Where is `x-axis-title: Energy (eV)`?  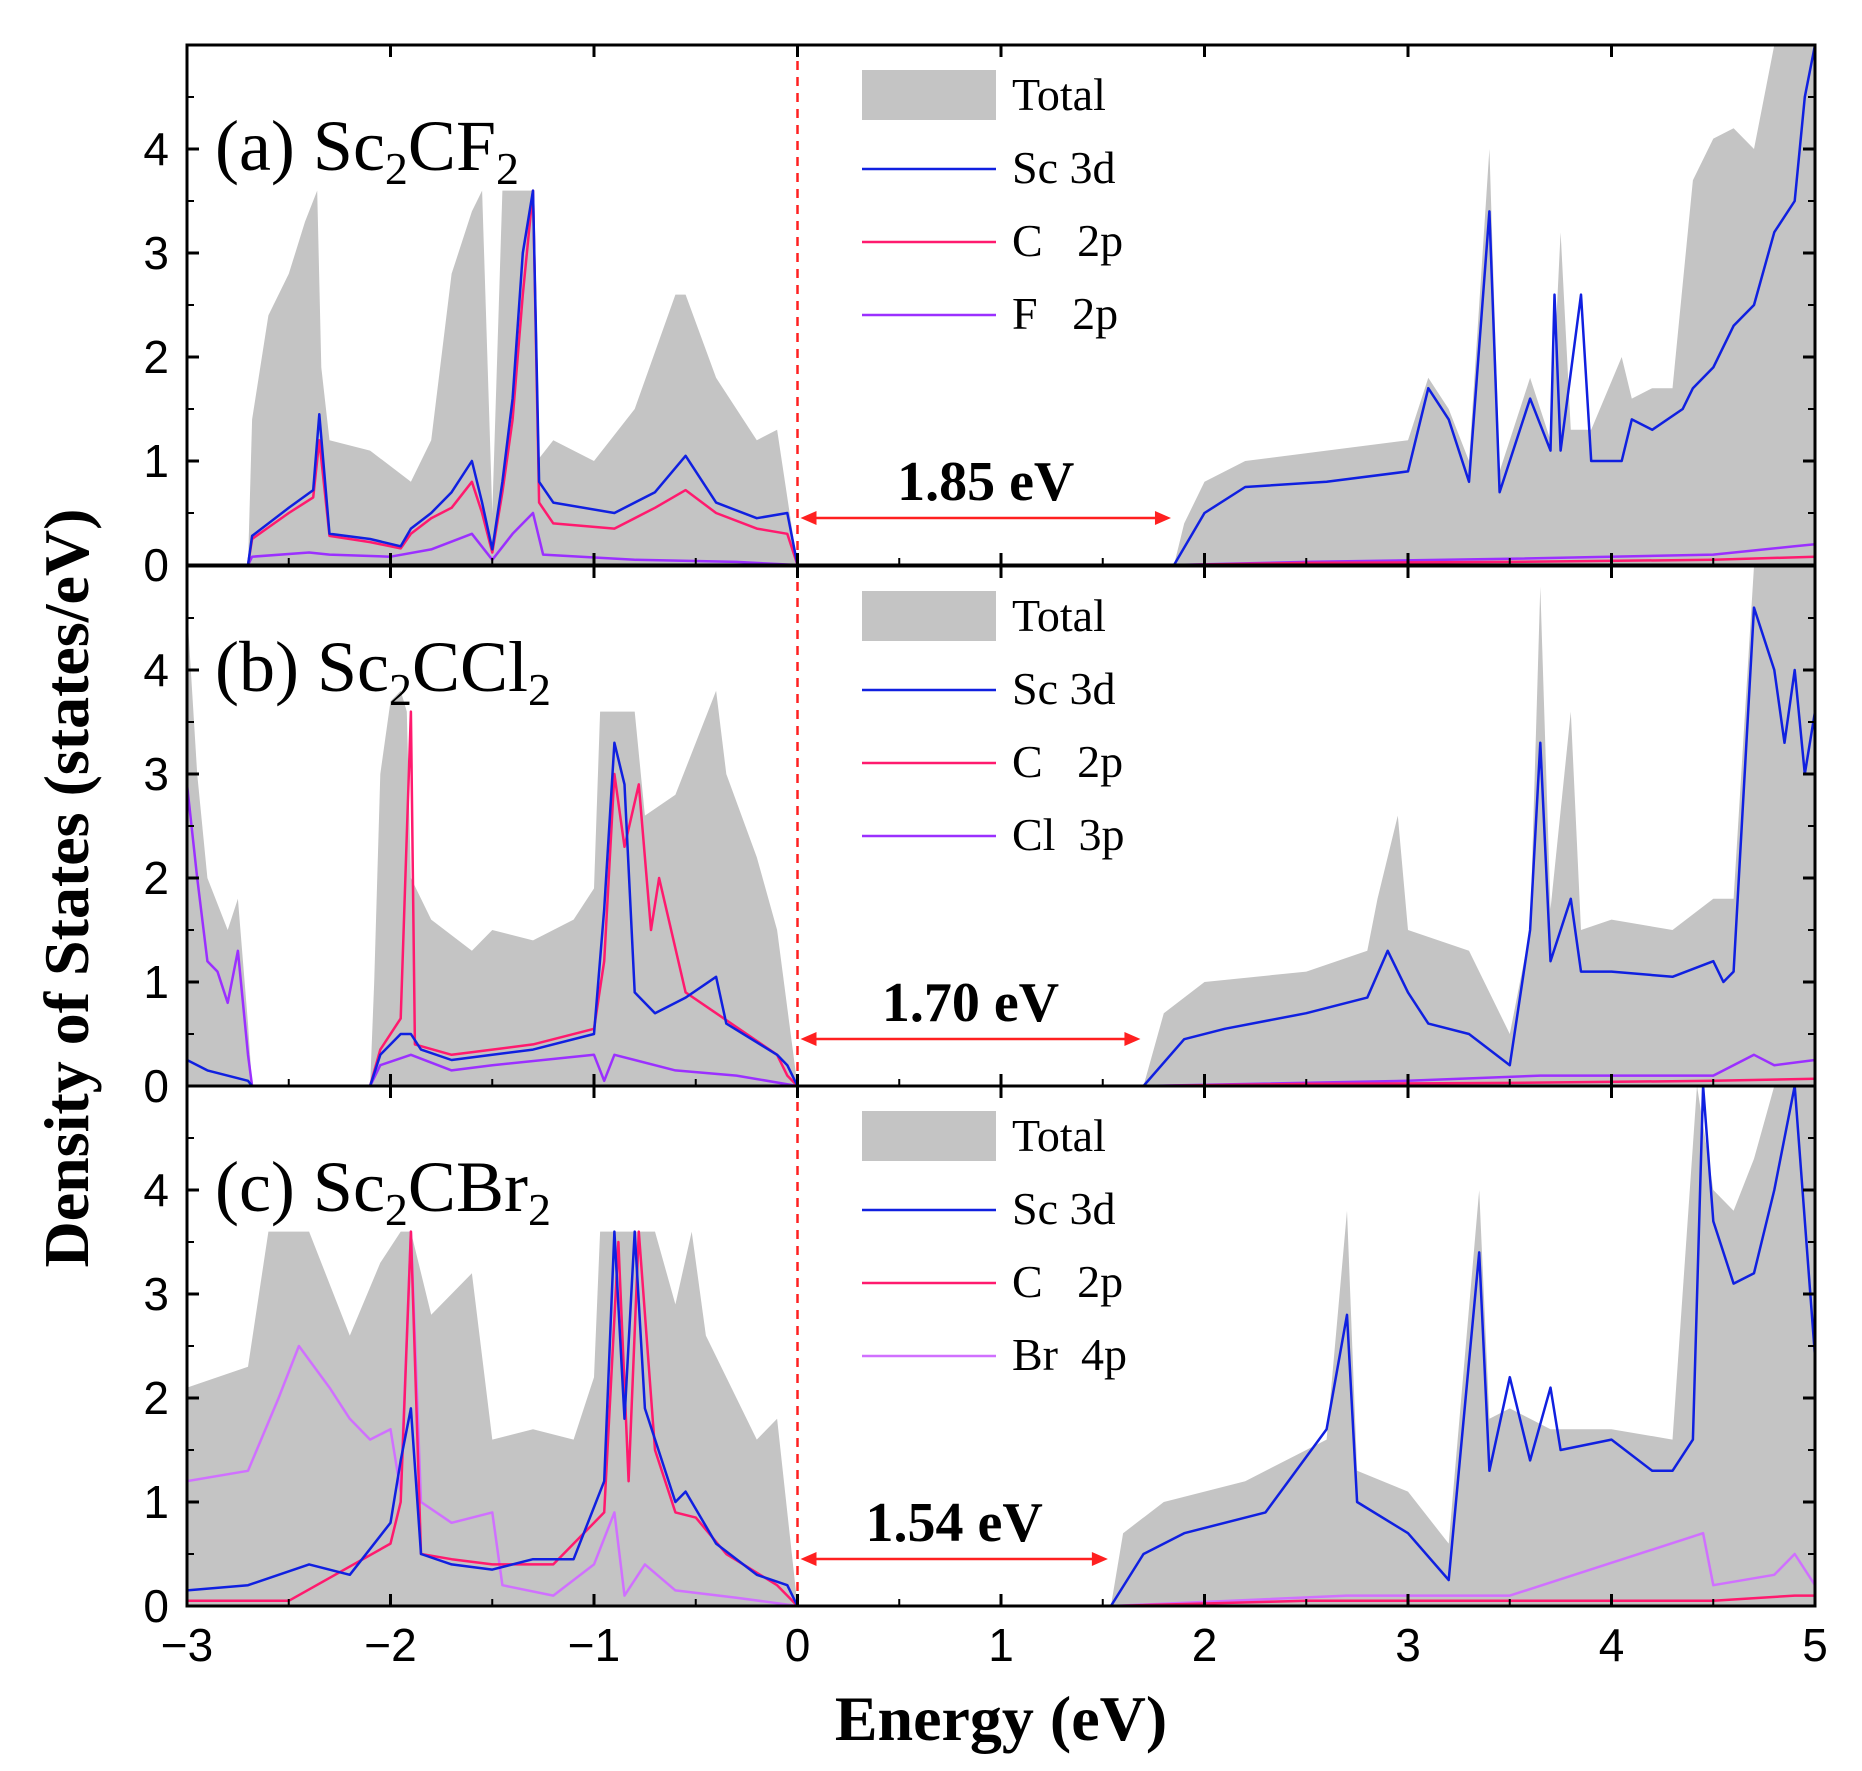
x-axis-title: Energy (eV) is located at coordinates (1001, 1718).